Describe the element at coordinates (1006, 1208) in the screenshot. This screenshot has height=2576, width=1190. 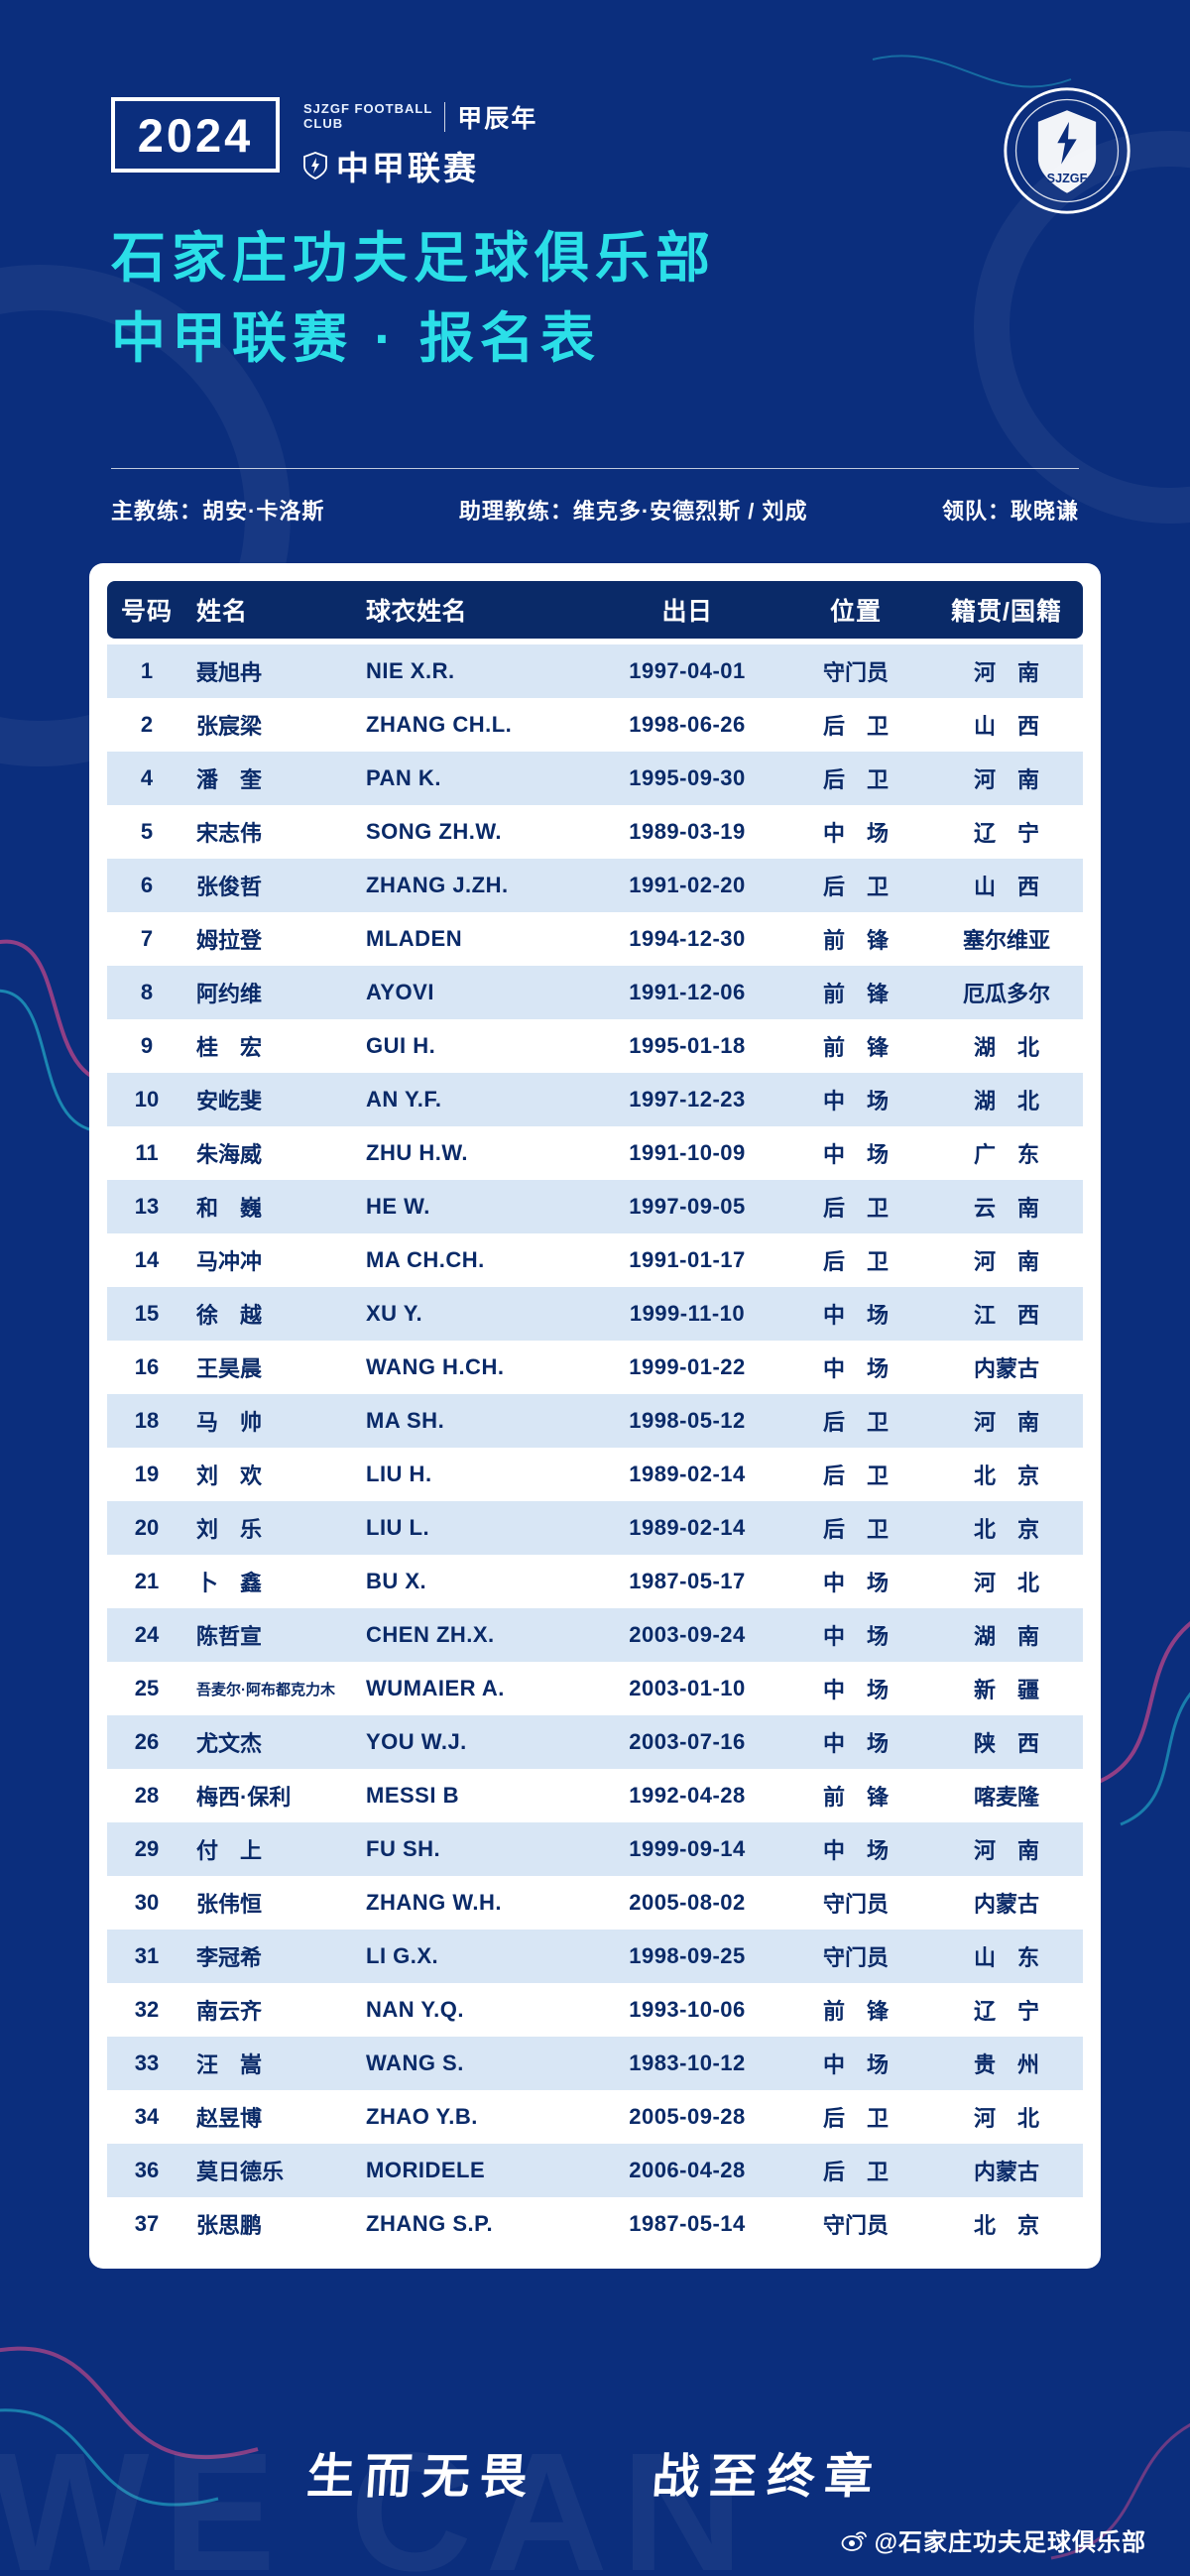
I see `cell-origin: 云 南` at that location.